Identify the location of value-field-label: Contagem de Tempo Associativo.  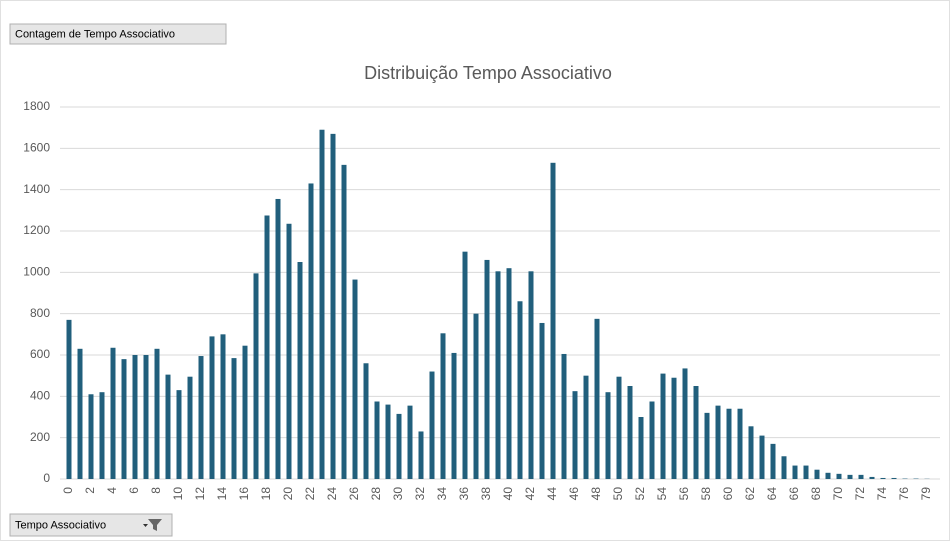
(95, 34).